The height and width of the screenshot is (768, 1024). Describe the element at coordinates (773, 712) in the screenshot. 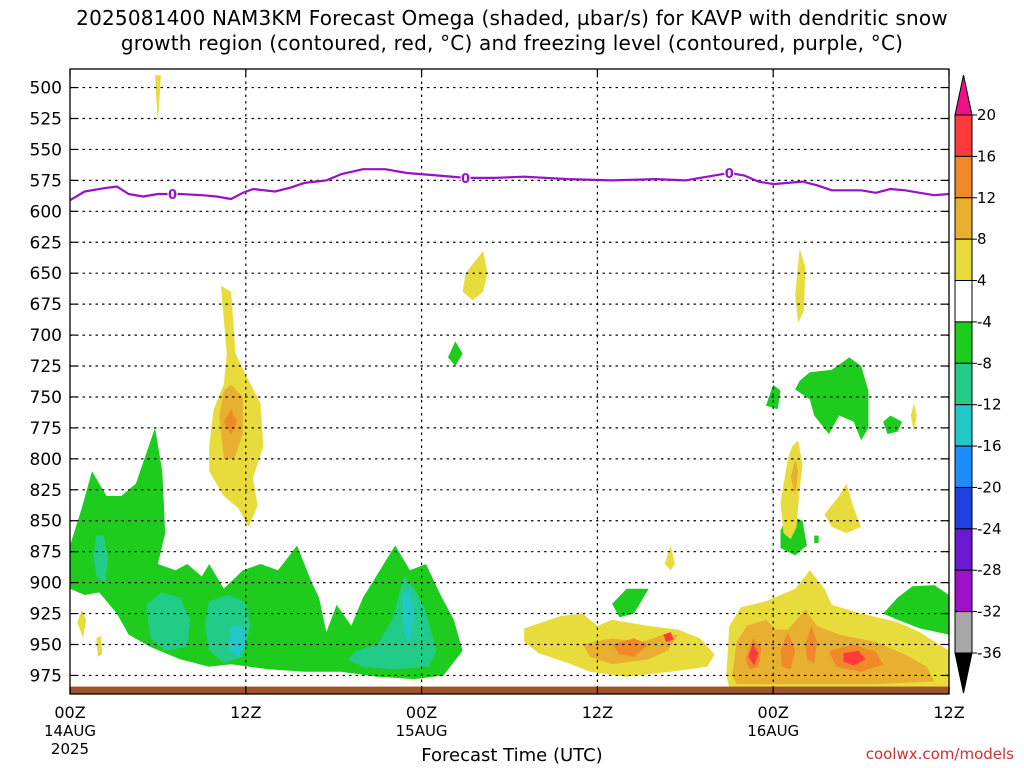

I see `xtick-label-4: 00Z` at that location.